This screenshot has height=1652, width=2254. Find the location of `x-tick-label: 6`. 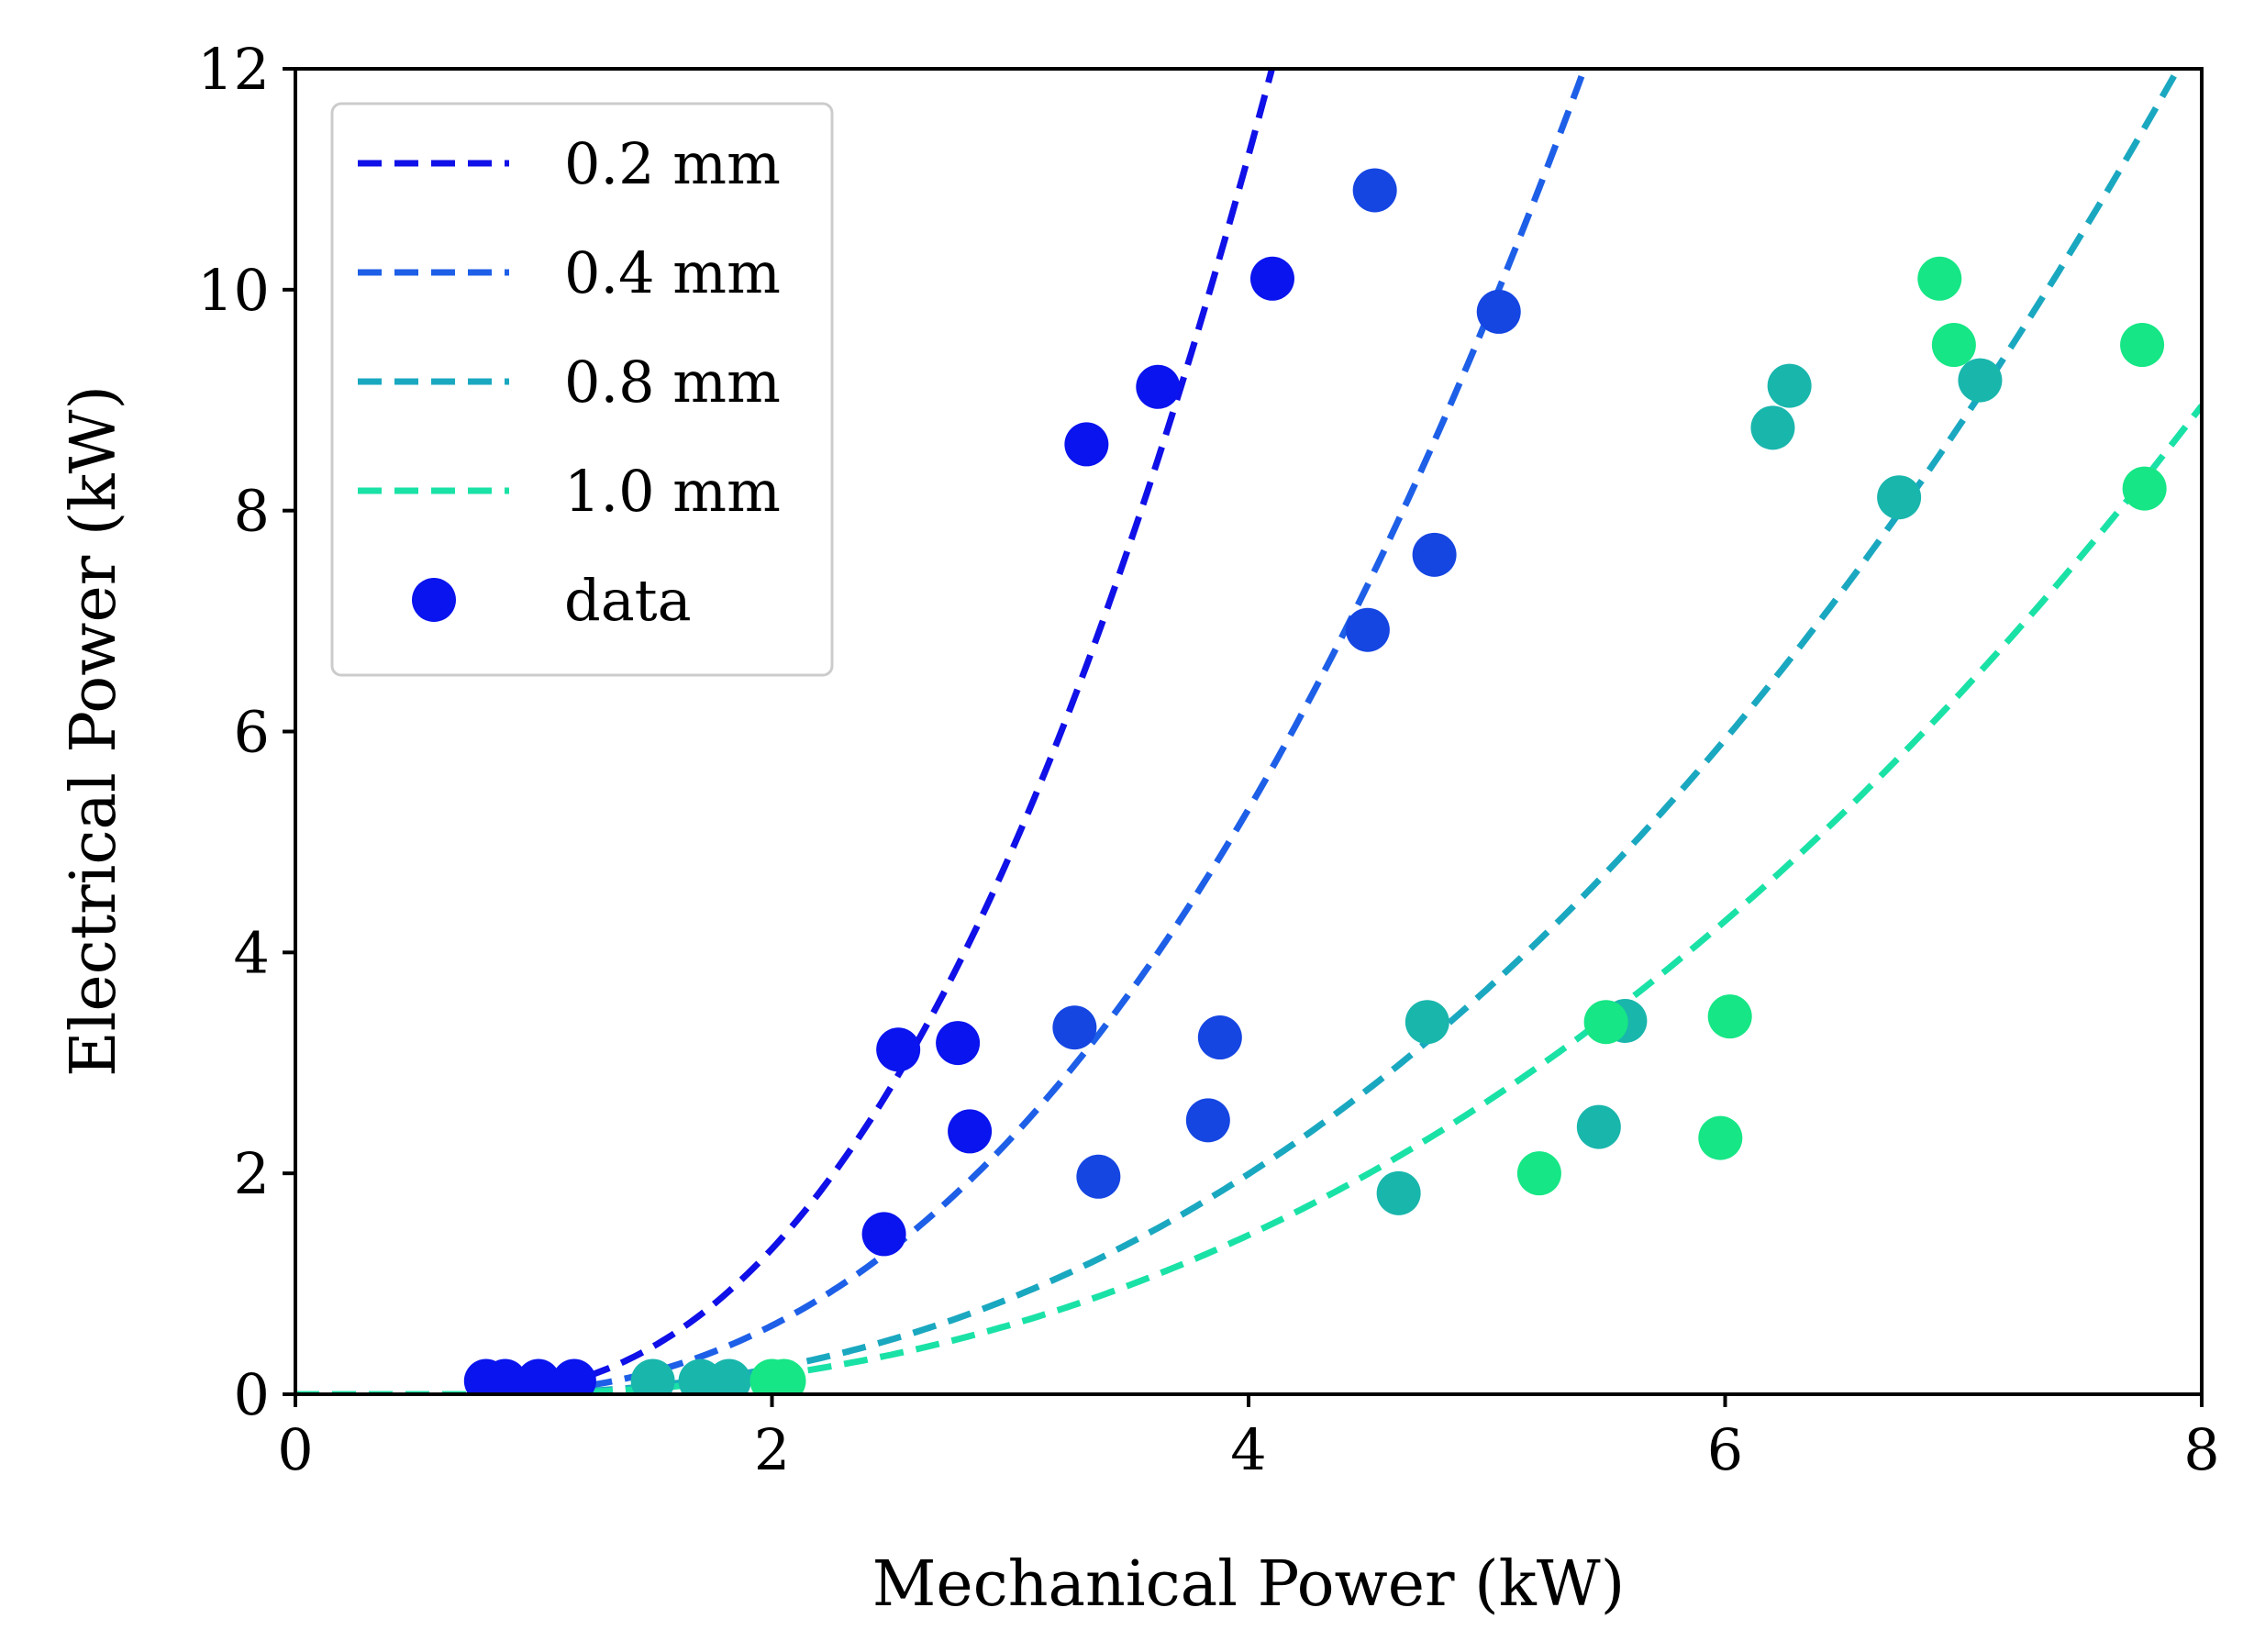

x-tick-label: 6 is located at coordinates (1725, 1450).